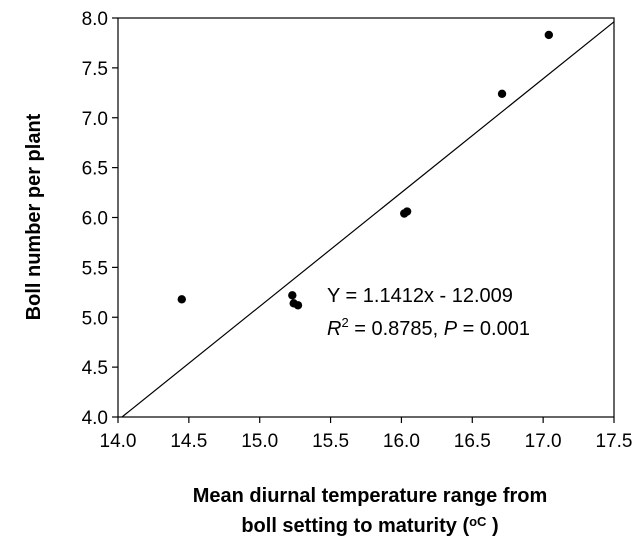 The image size is (634, 552). Describe the element at coordinates (95, 318) in the screenshot. I see `y-tick-label: 5.0` at that location.